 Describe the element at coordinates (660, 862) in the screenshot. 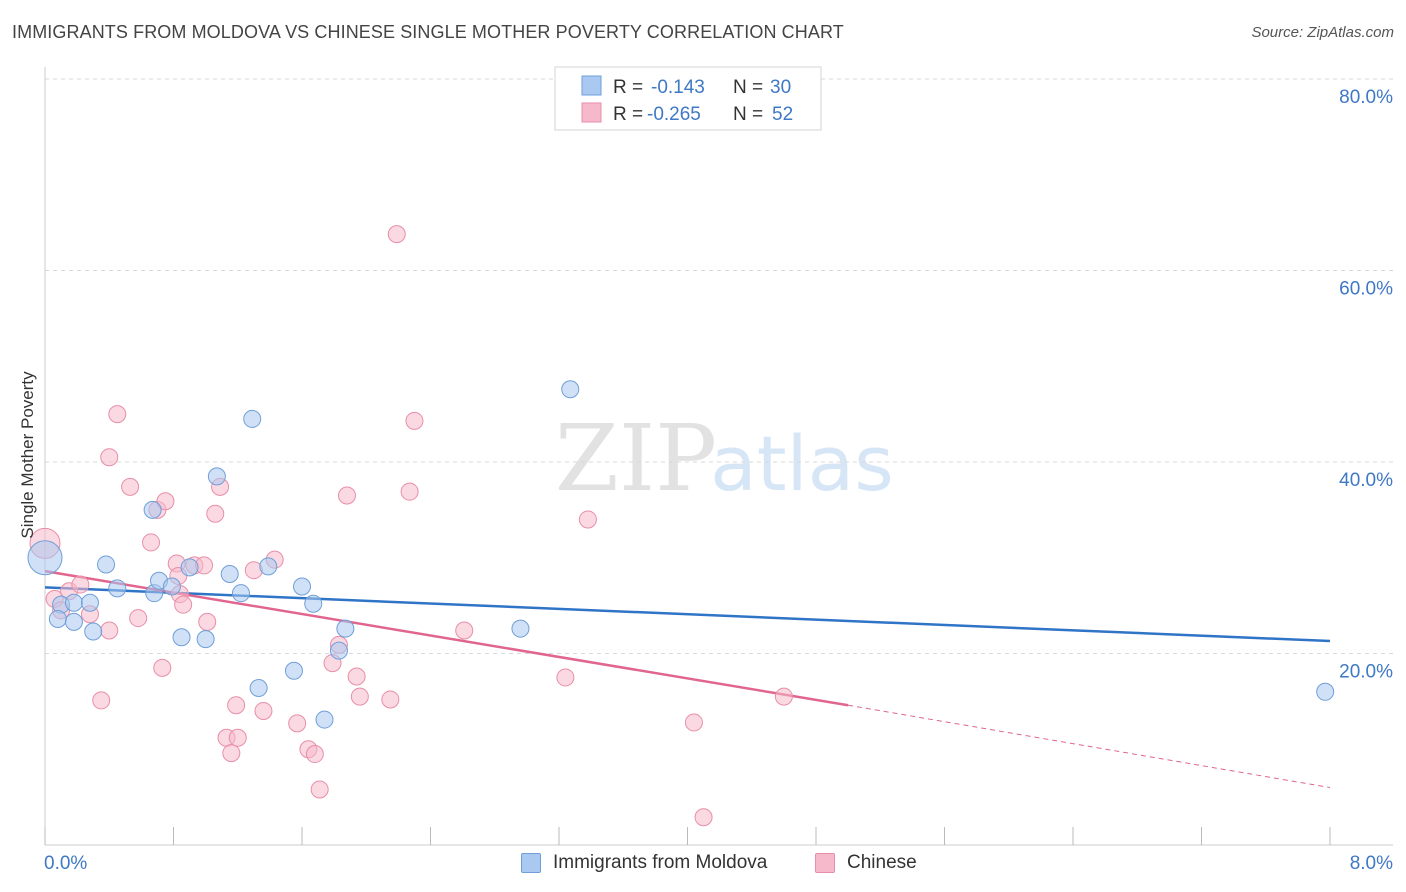

I see `legend-bottom-label-moldova: Immigrants from Moldova` at that location.